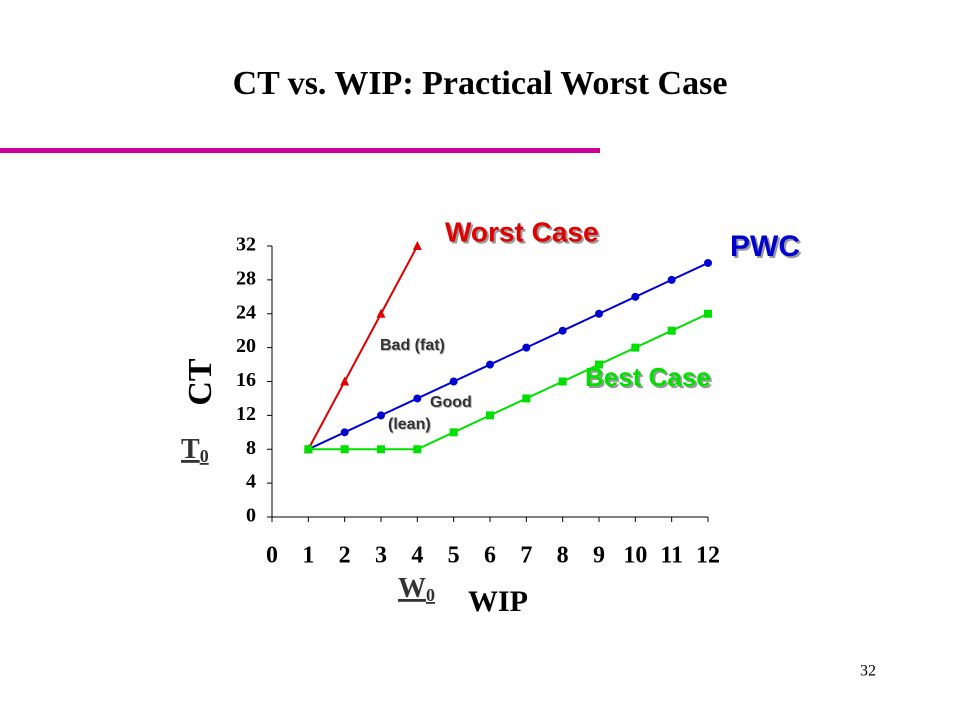 This screenshot has width=960, height=720. I want to click on annotation: (lean), so click(409, 424).